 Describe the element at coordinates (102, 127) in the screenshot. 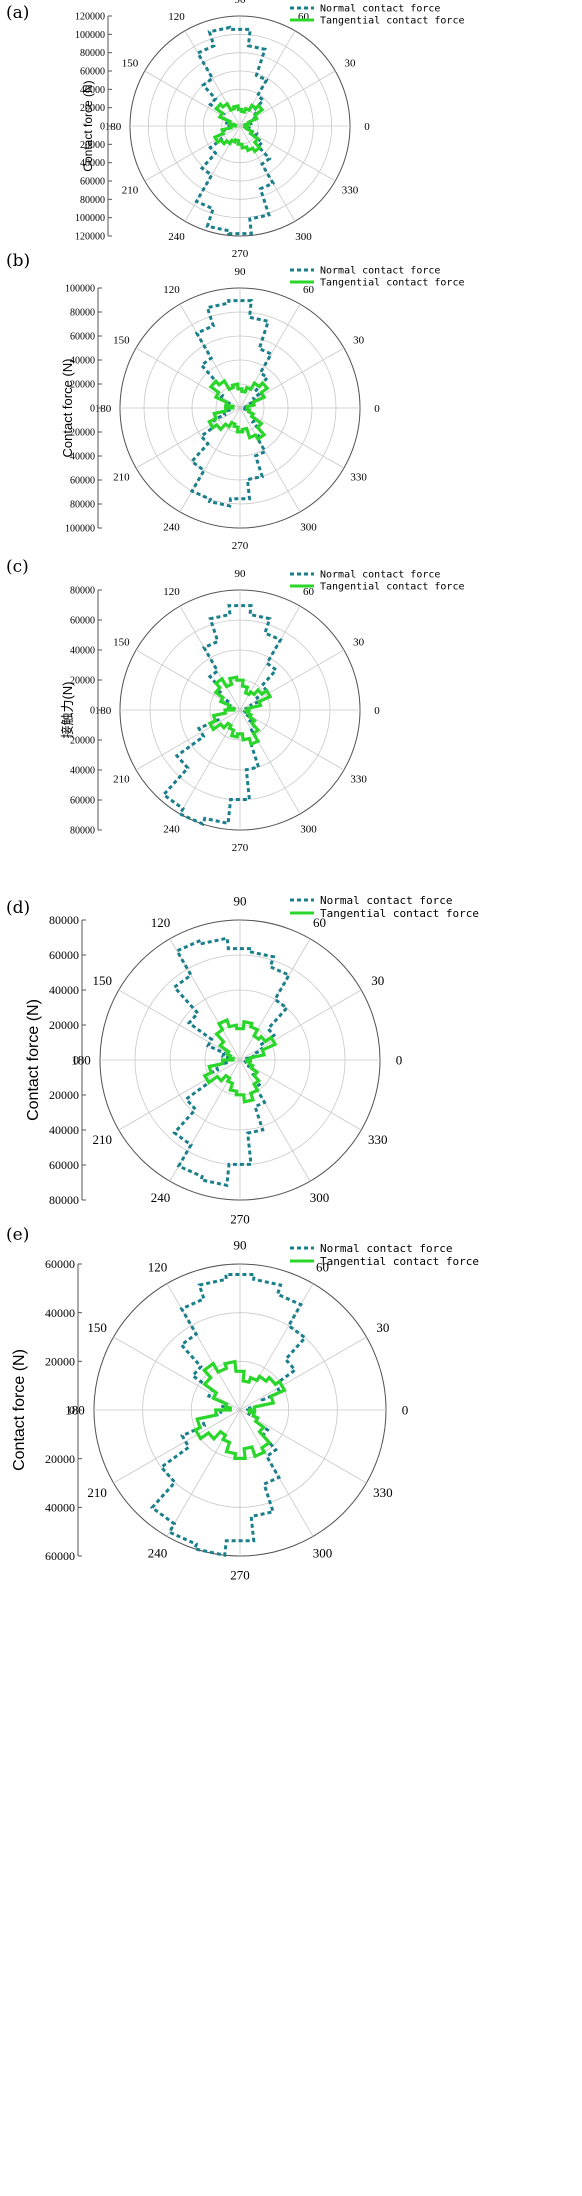

I see `y-tick-label: 0` at that location.